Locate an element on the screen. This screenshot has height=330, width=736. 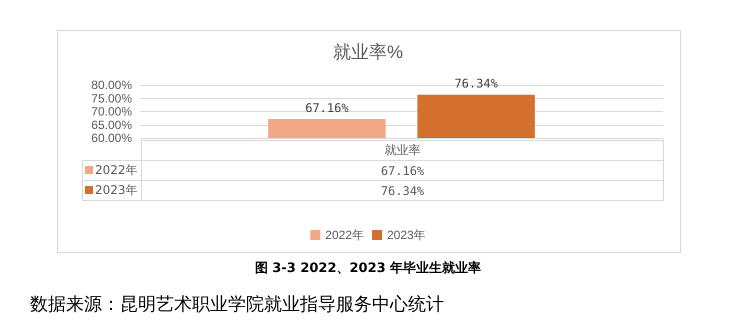
y-tick-label: 75.00% is located at coordinates (111, 98).